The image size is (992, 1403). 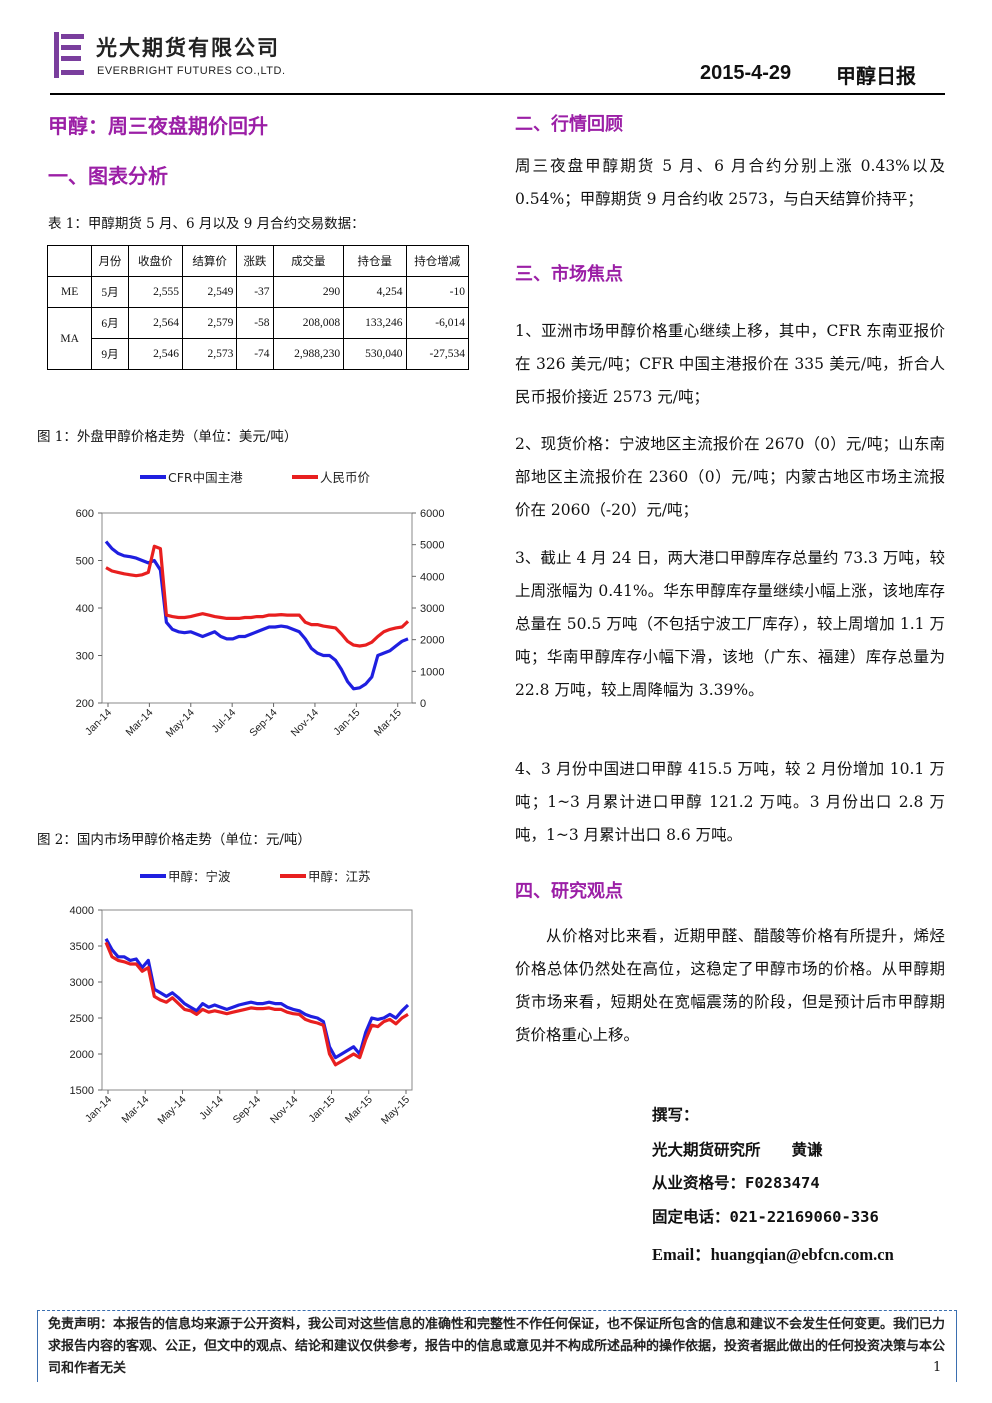 I want to click on y2-tick-label: 4000, so click(x=432, y=577).